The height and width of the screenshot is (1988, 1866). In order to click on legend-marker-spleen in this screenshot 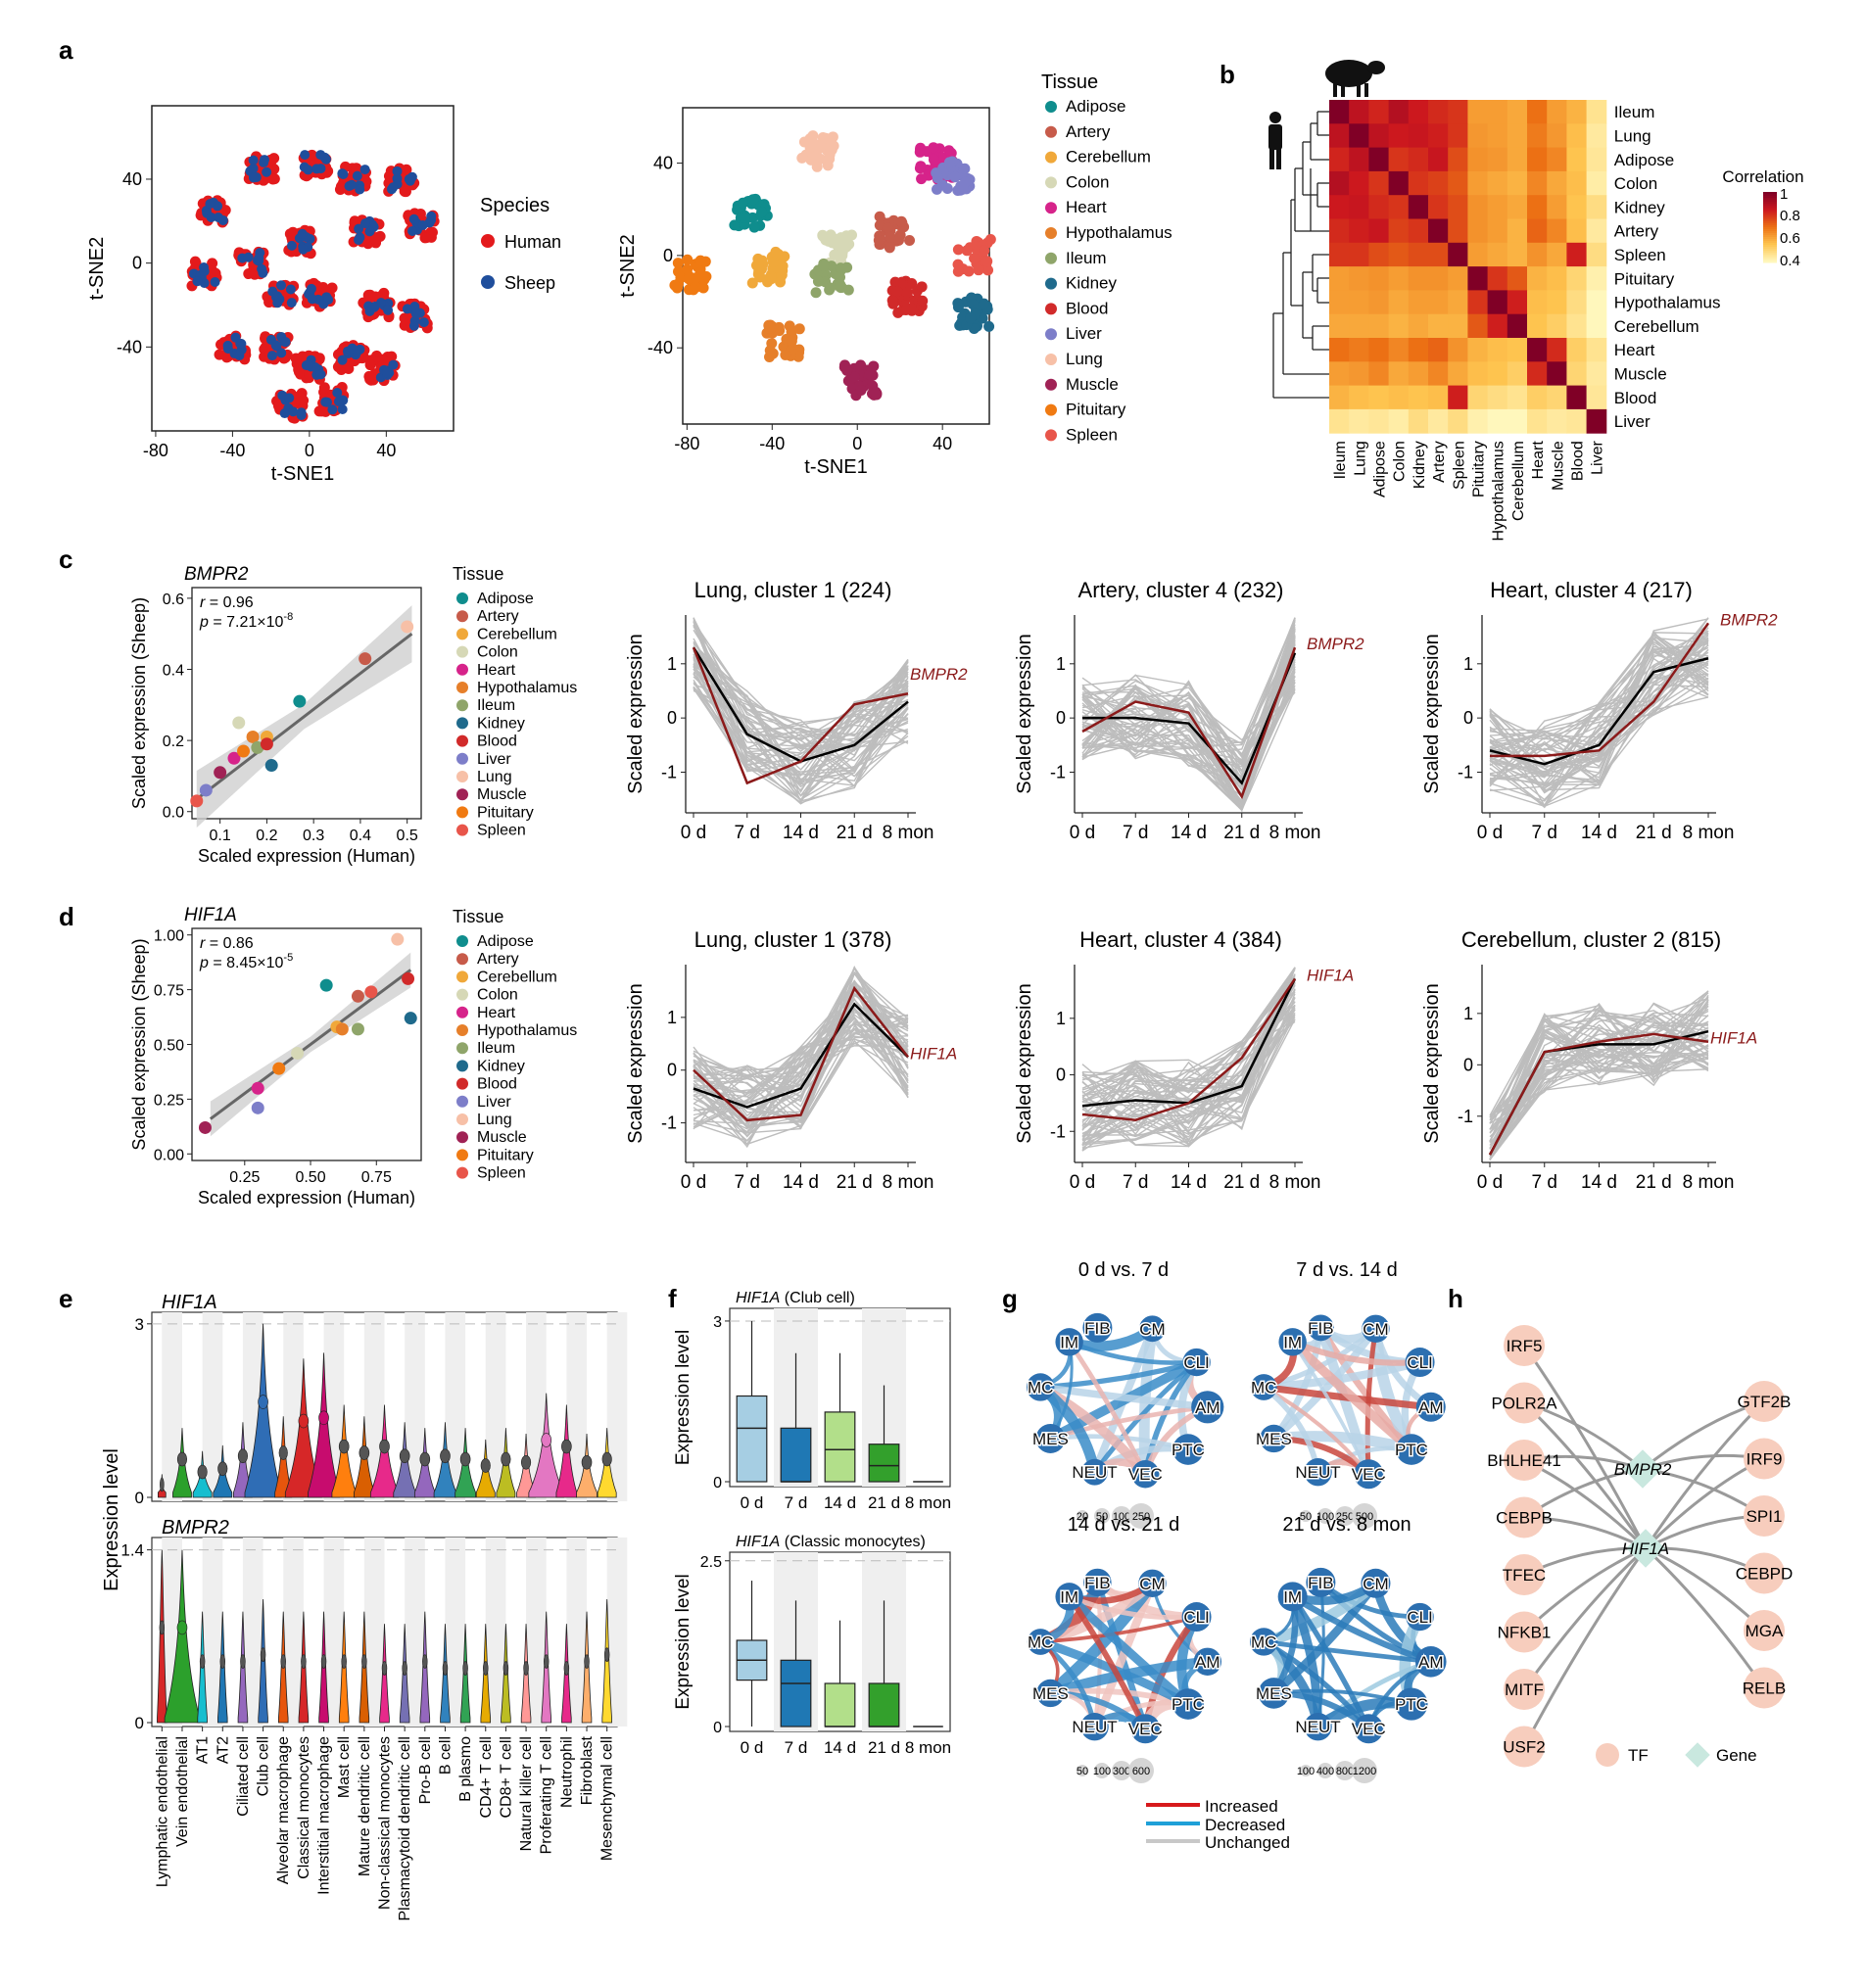, I will do `click(462, 830)`.